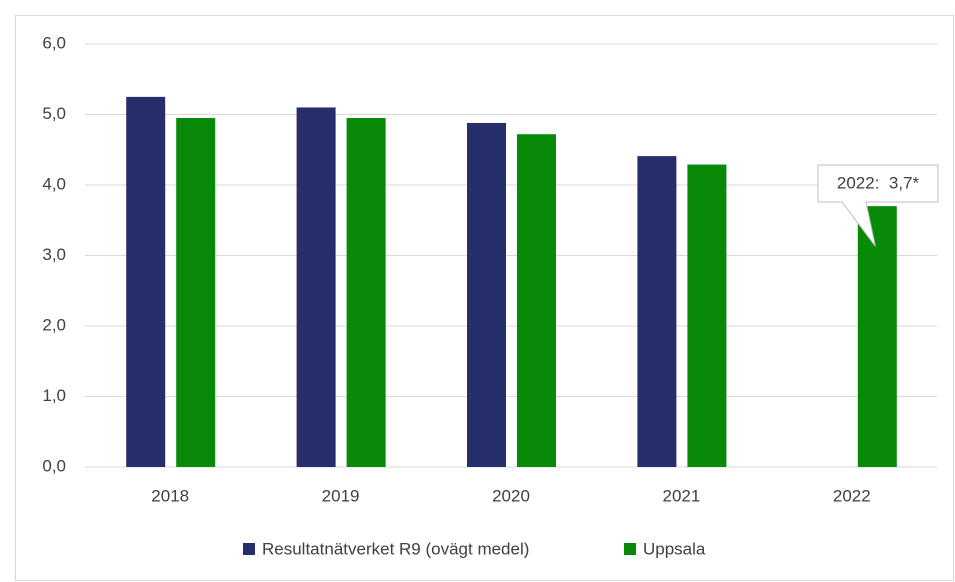 The height and width of the screenshot is (582, 955). Describe the element at coordinates (54, 113) in the screenshot. I see `y-tick-label: 5,0` at that location.